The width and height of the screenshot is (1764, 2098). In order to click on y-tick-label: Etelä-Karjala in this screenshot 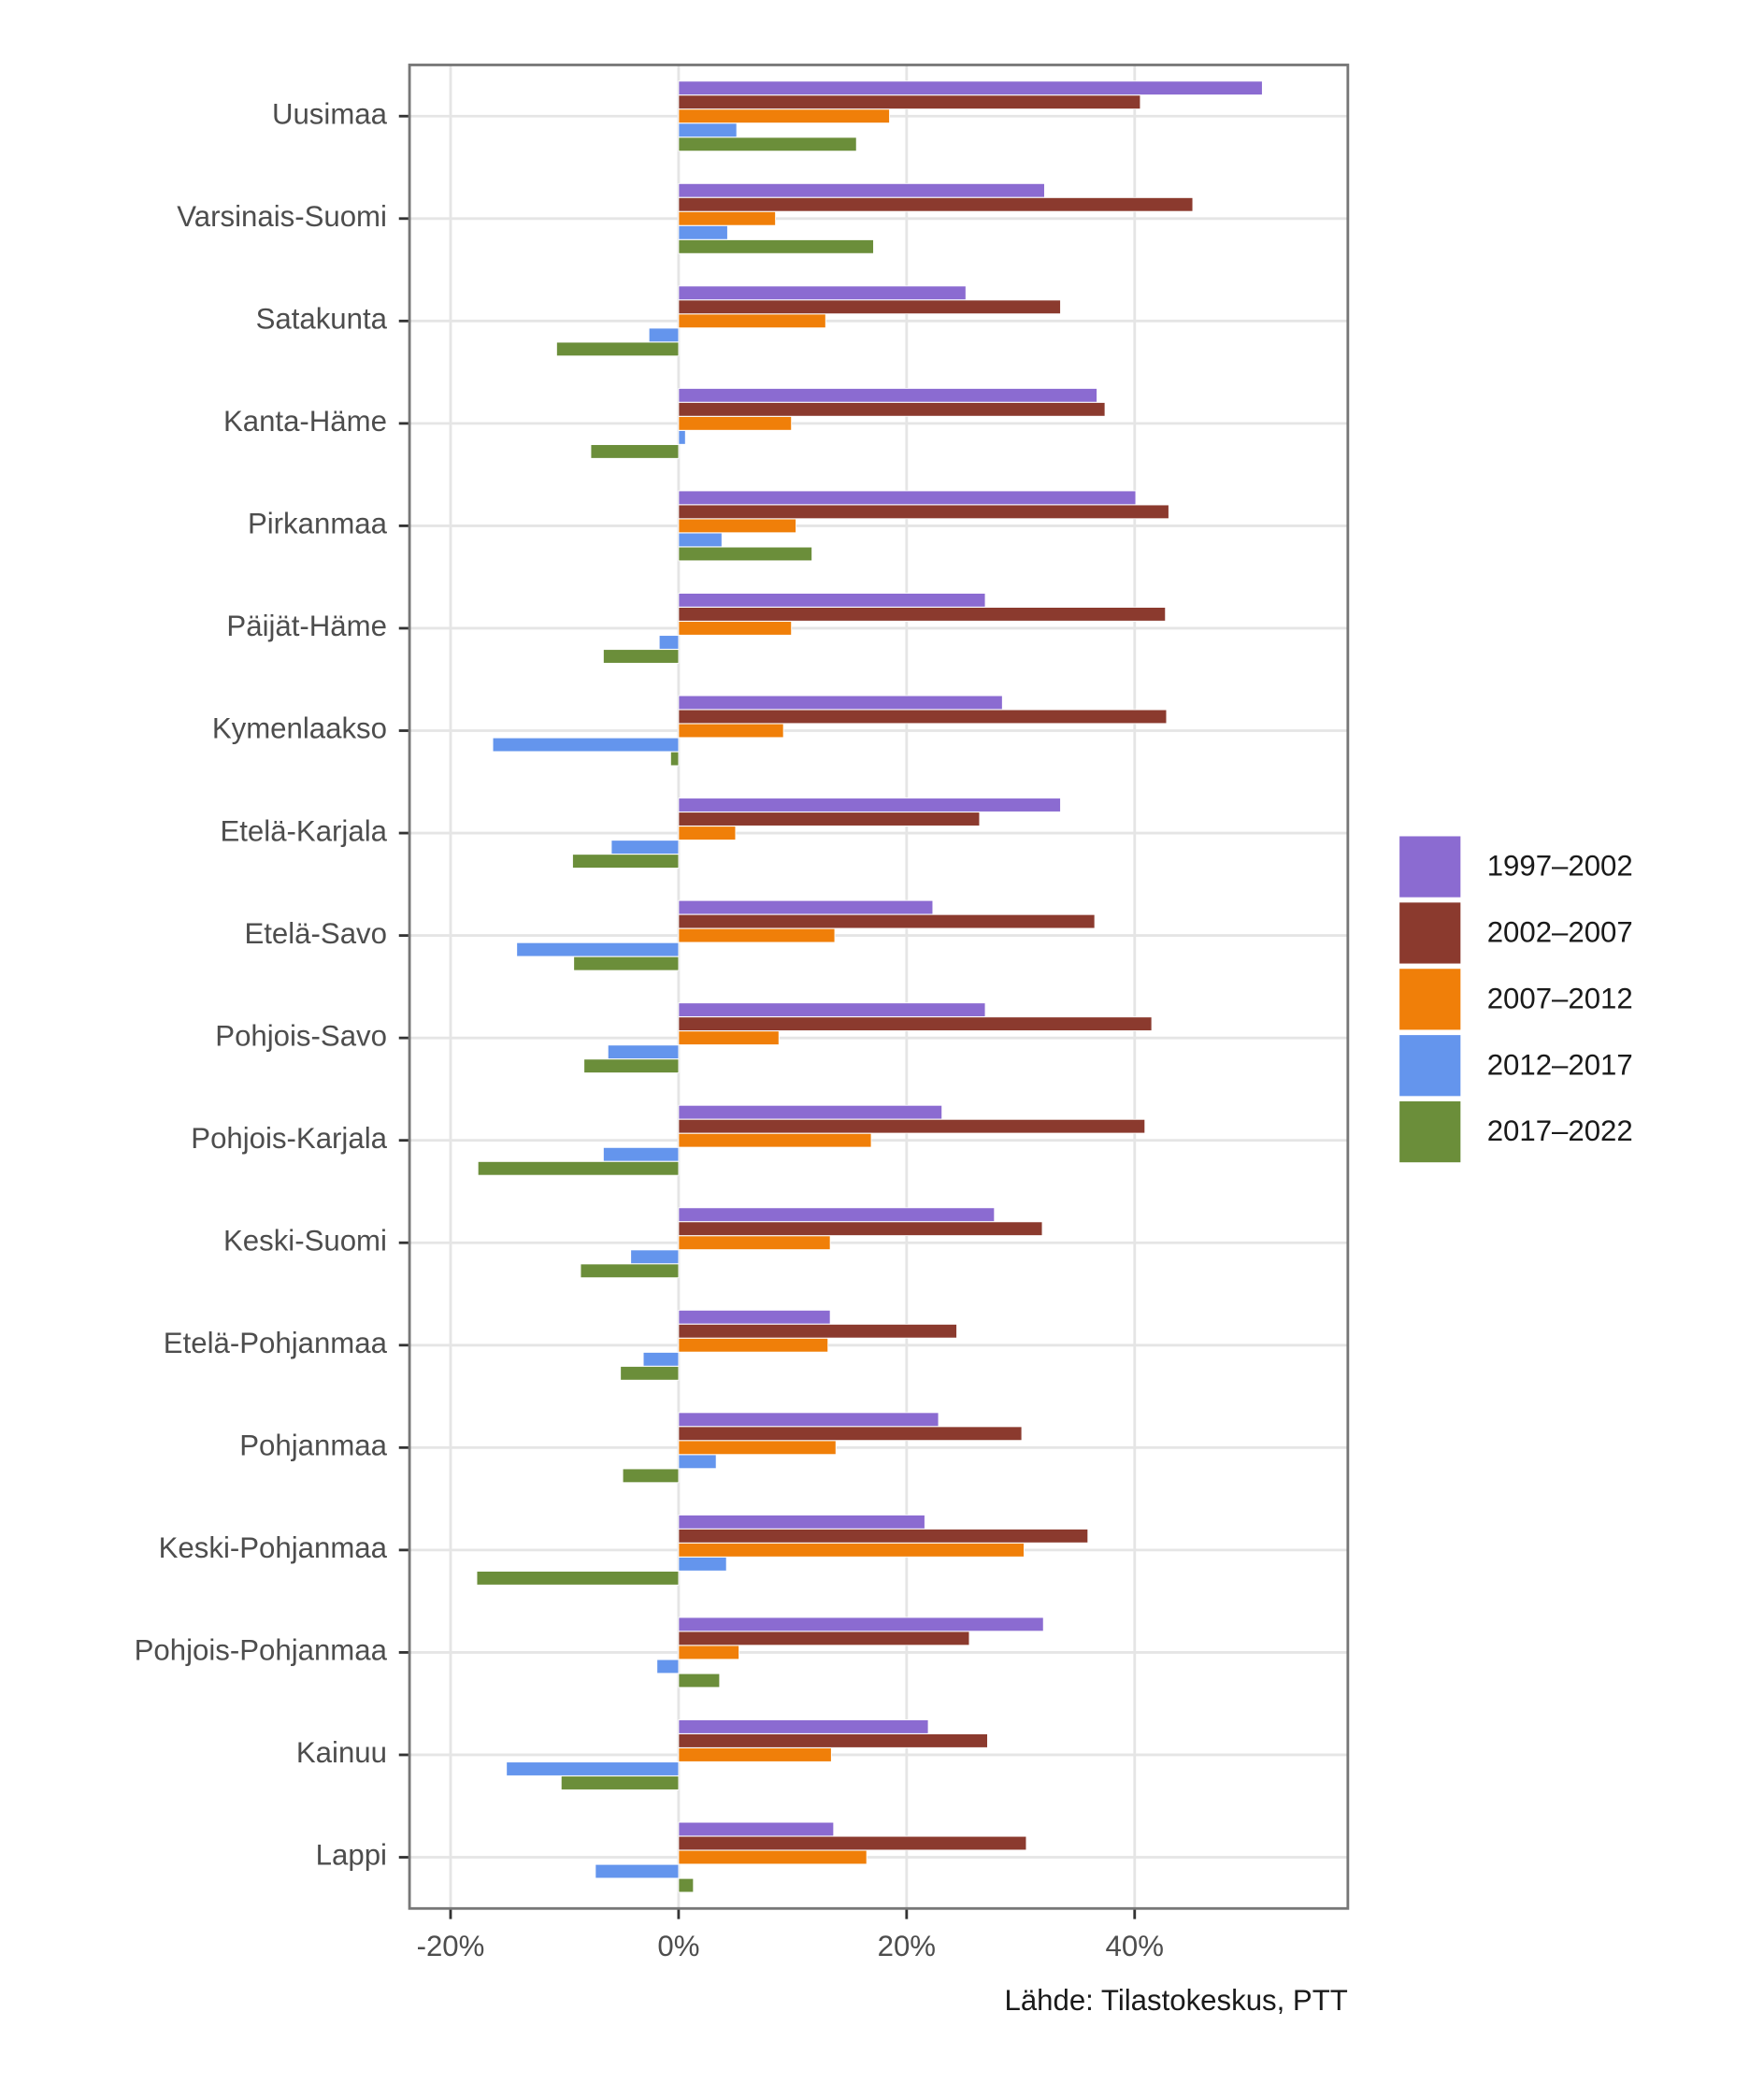, I will do `click(303, 830)`.